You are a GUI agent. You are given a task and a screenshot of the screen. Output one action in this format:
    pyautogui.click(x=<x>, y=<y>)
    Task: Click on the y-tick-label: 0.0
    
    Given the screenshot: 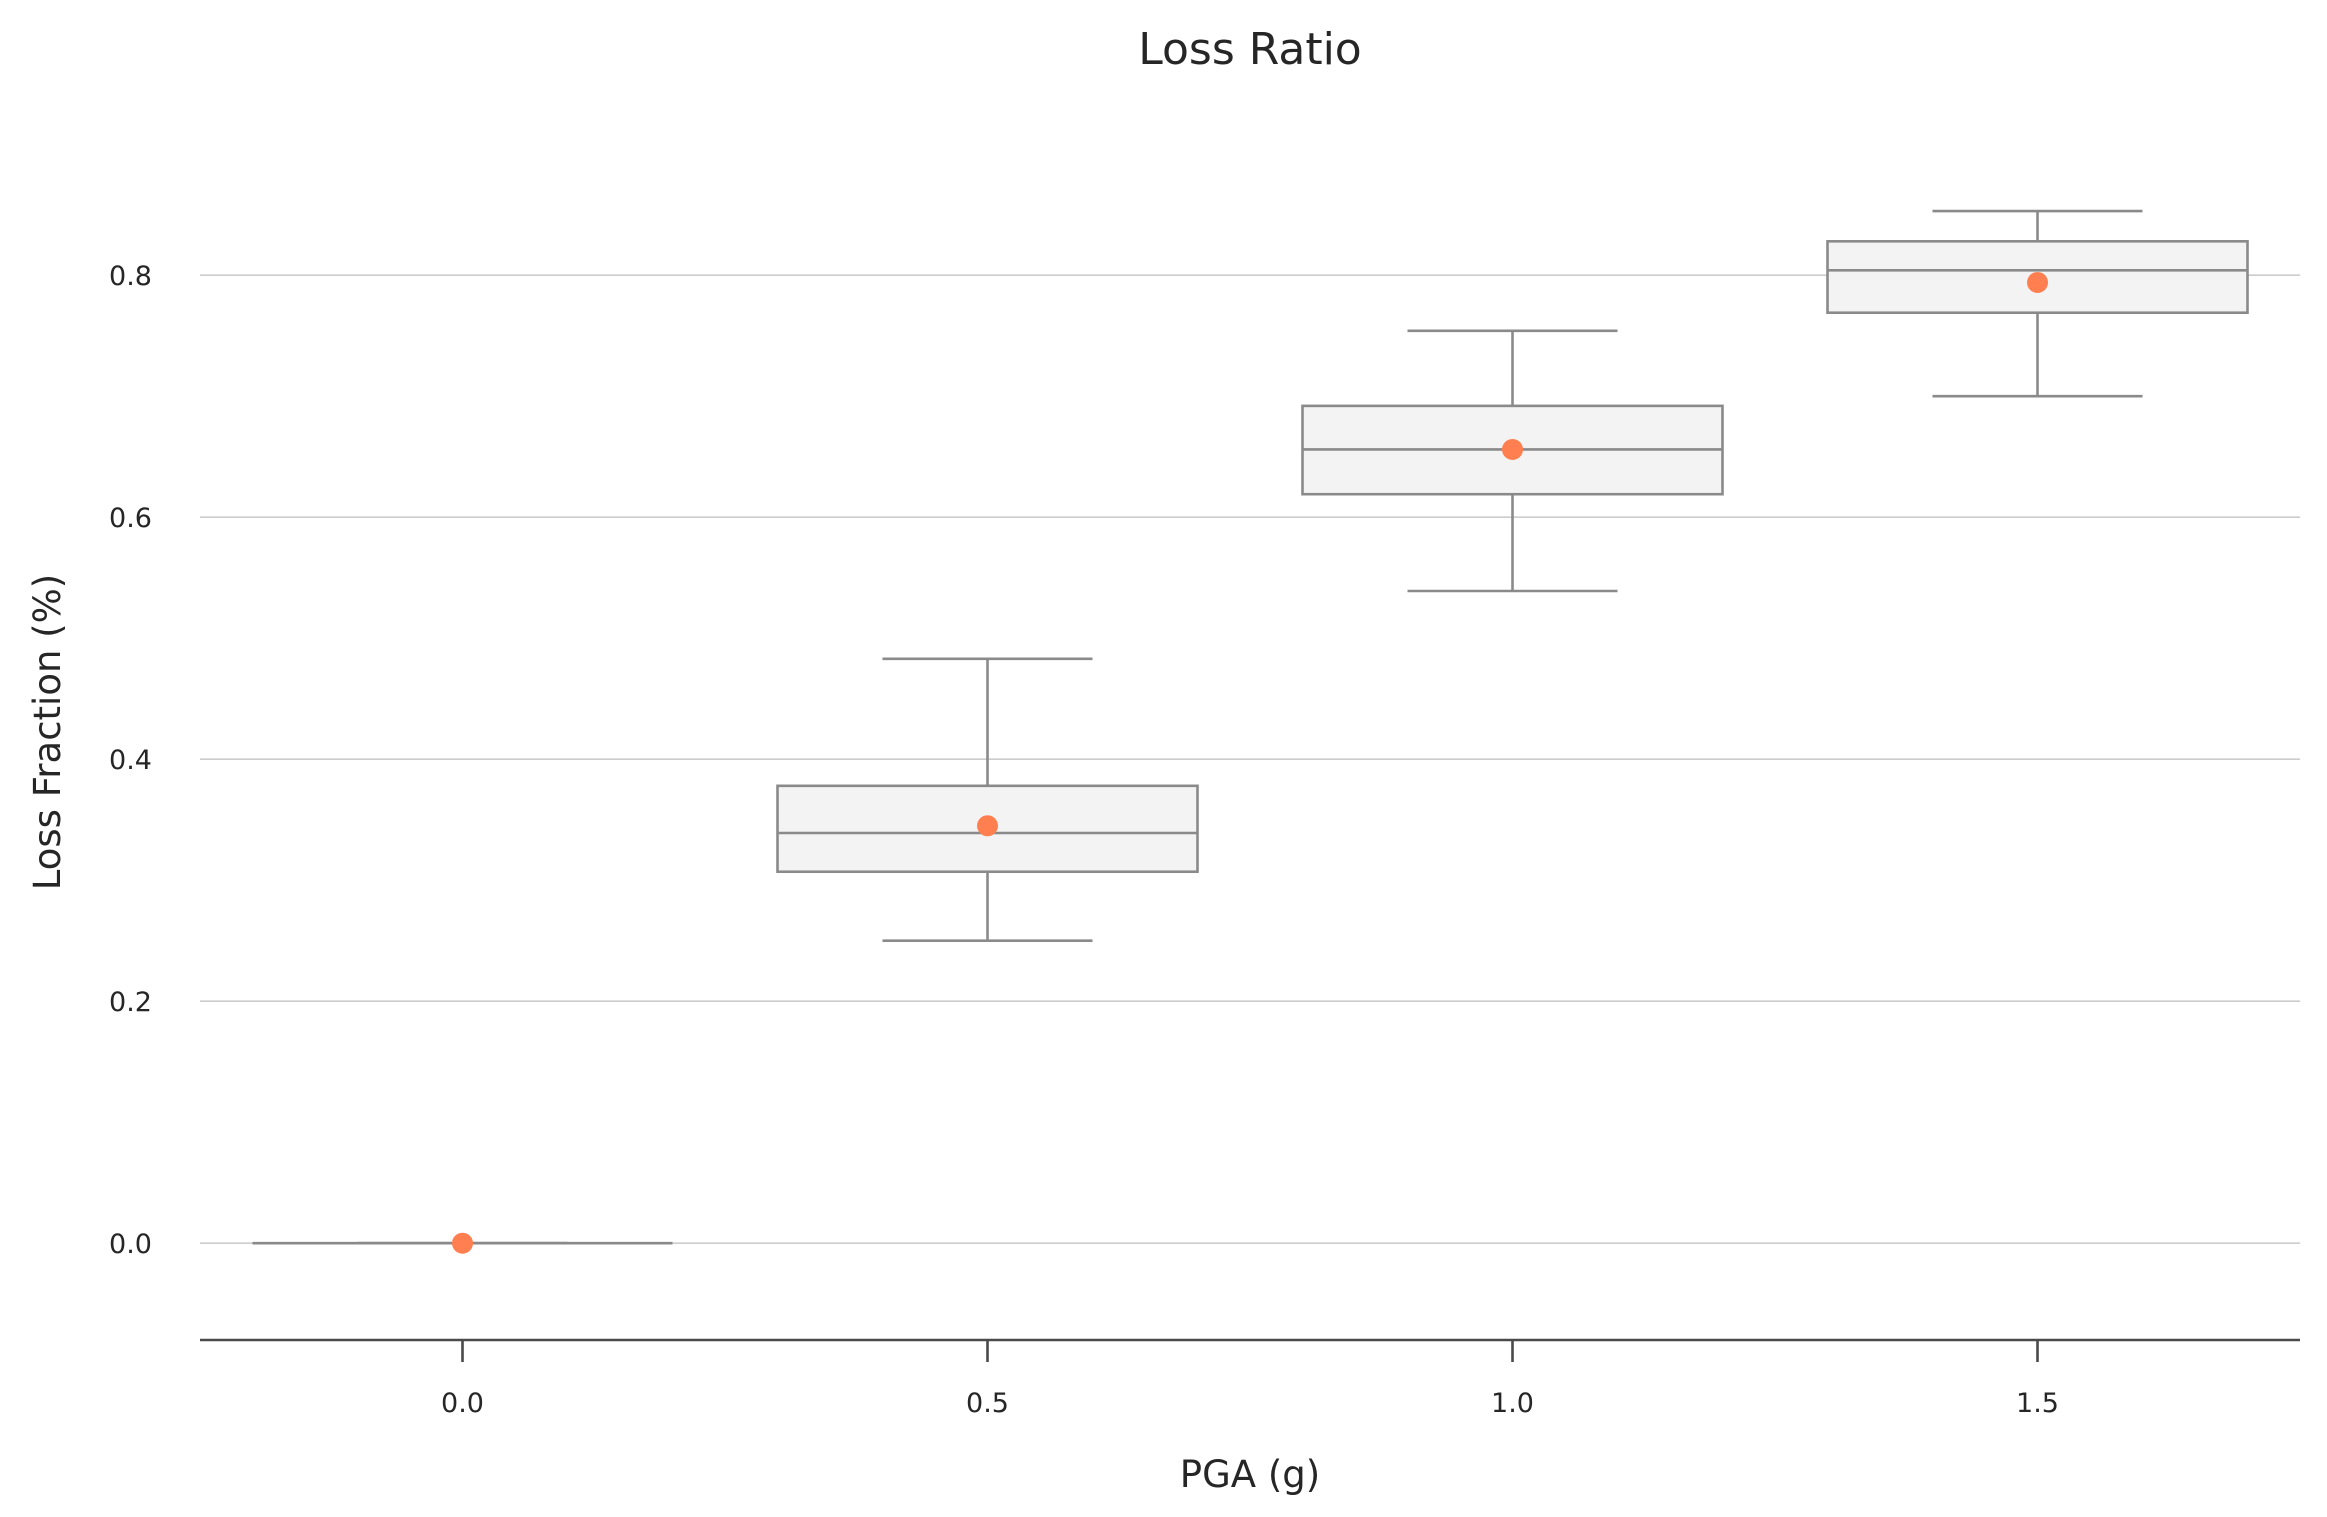 What is the action you would take?
    pyautogui.click(x=130, y=1244)
    